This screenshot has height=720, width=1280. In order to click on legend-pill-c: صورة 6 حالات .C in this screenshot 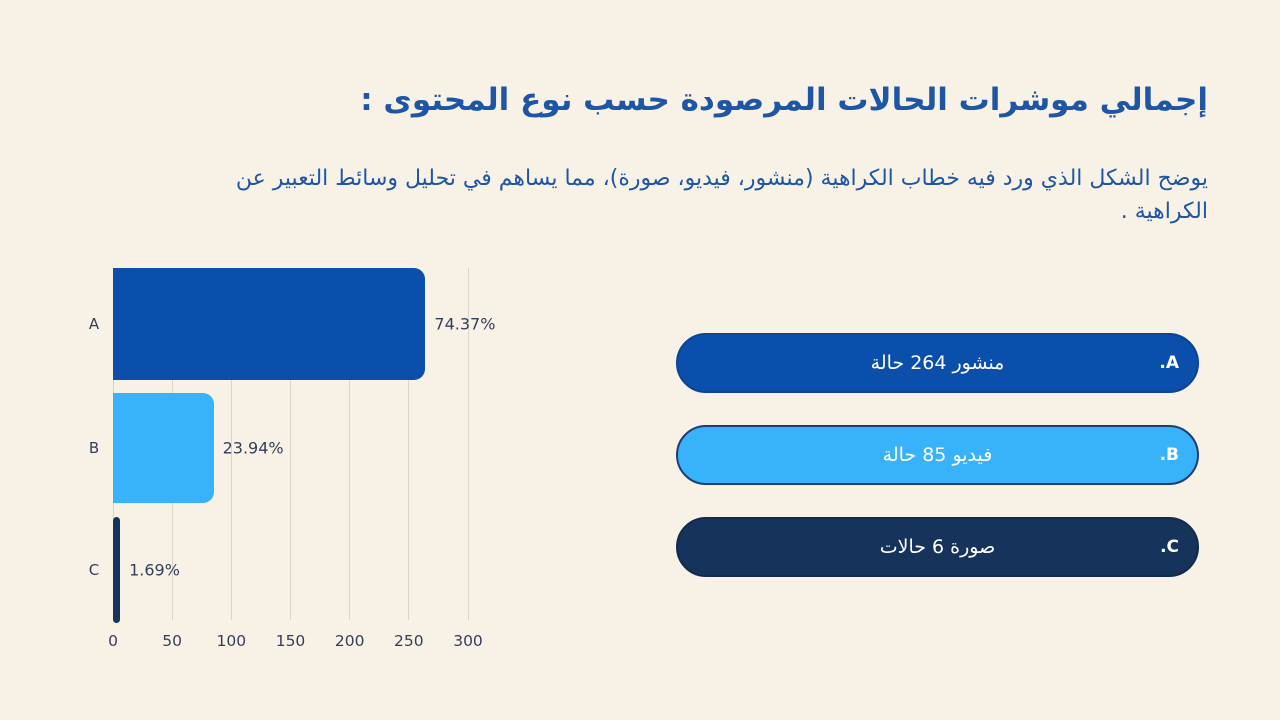, I will do `click(937, 547)`.